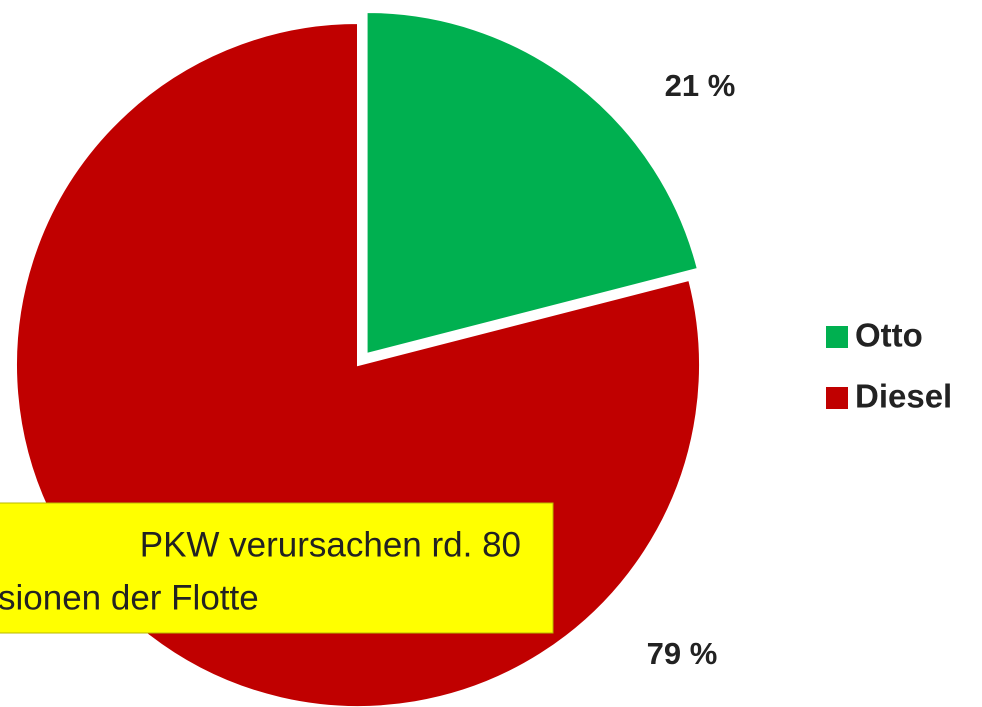  What do you see at coordinates (129, 597) in the screenshot?
I see `annotation-text: sionen der Flotte` at bounding box center [129, 597].